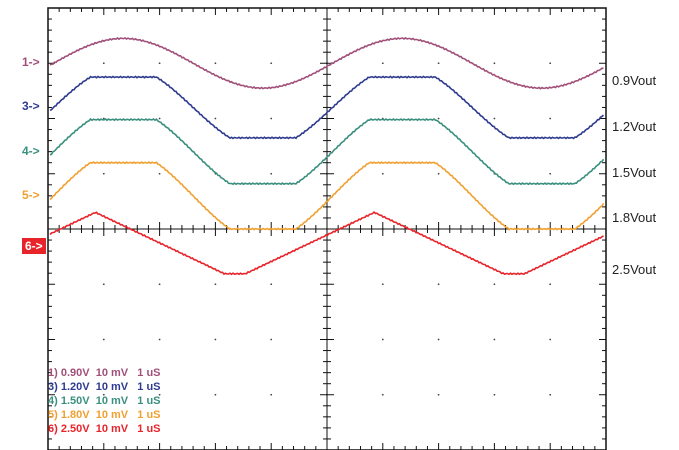 The height and width of the screenshot is (450, 679). Describe the element at coordinates (326, 243) in the screenshot. I see `trace-ch6` at that location.